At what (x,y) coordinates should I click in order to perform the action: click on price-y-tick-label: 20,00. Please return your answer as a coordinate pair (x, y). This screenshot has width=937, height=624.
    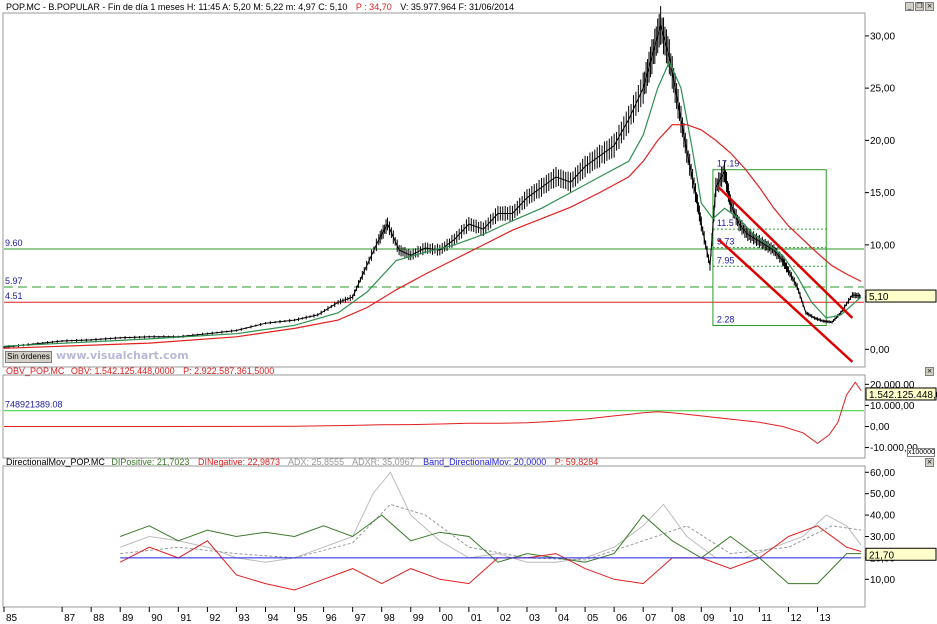
    Looking at the image, I should click on (882, 141).